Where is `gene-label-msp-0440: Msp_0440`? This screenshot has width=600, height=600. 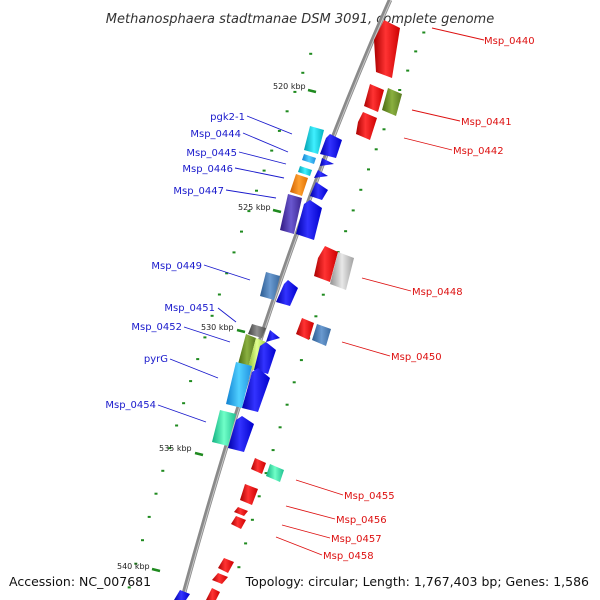 gene-label-msp-0440: Msp_0440 is located at coordinates (509, 41).